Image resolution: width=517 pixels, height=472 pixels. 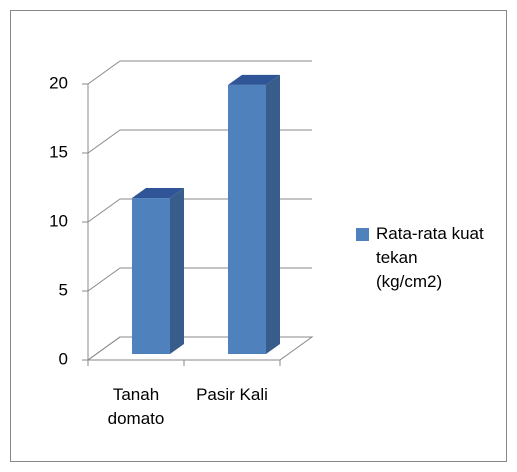 I want to click on y-tick-label: 10, so click(x=58, y=220).